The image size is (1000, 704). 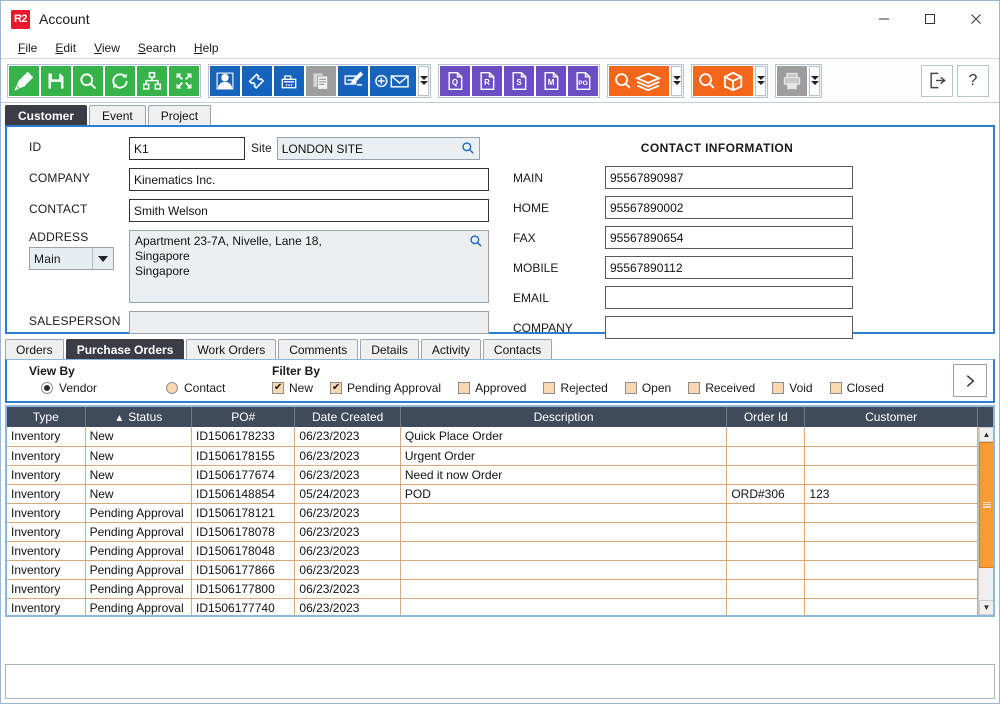 What do you see at coordinates (347, 417) in the screenshot?
I see `column-header-date-created: Date Created` at bounding box center [347, 417].